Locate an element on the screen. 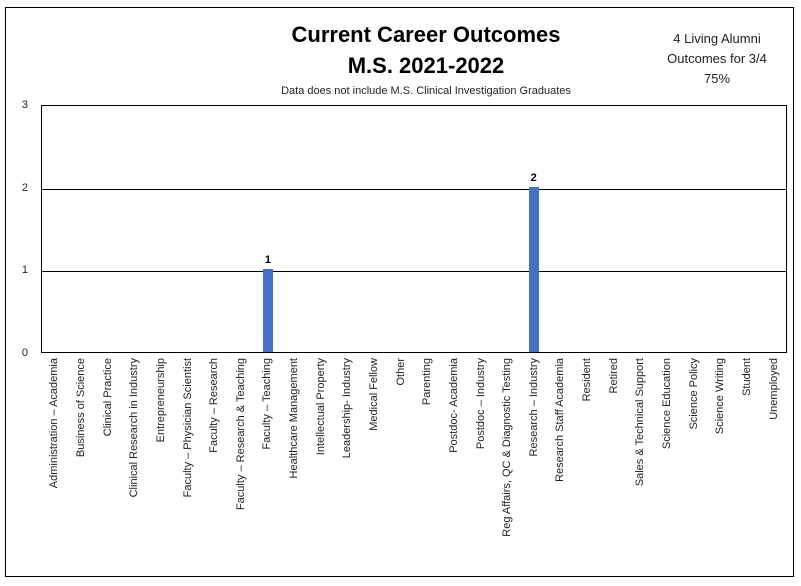 Image resolution: width=801 pixels, height=586 pixels. x-axis-label-slot: Other is located at coordinates (400, 463).